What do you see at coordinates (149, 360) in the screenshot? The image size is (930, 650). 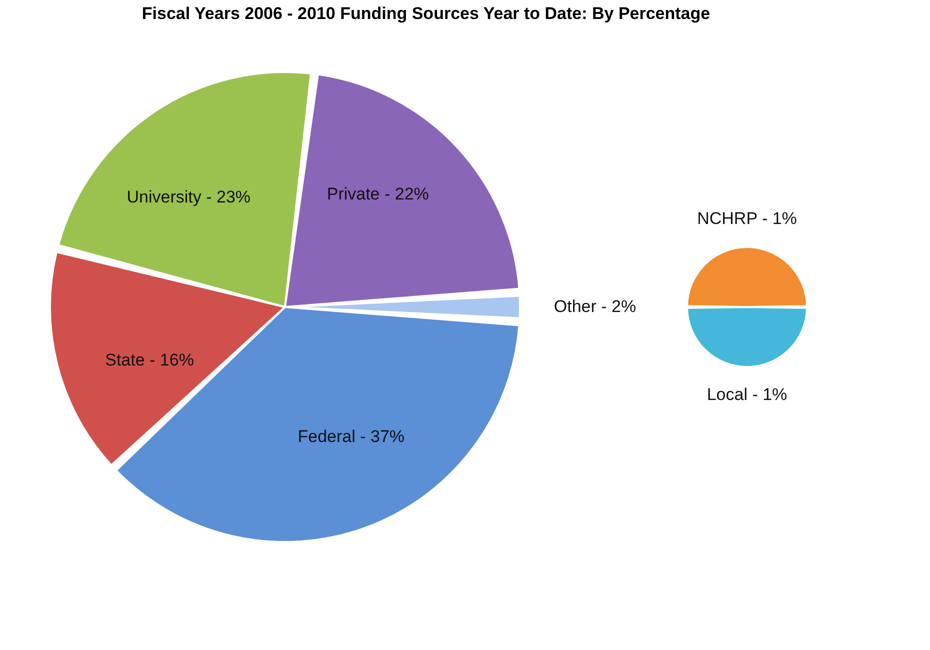 I see `slice-label: State - 16%` at bounding box center [149, 360].